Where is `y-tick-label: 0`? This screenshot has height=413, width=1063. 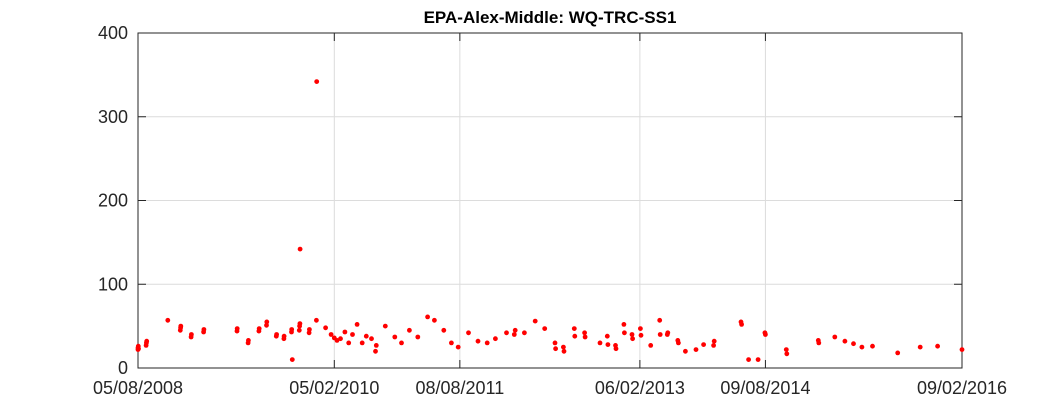 y-tick-label: 0 is located at coordinates (123, 368).